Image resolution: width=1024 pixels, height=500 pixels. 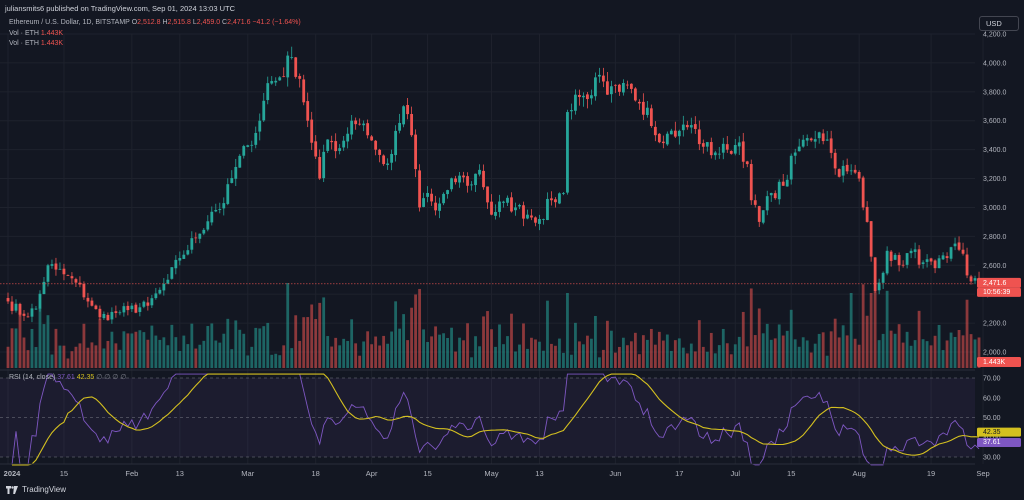 I want to click on price-tick-label: 2,000.0, so click(x=994, y=353).